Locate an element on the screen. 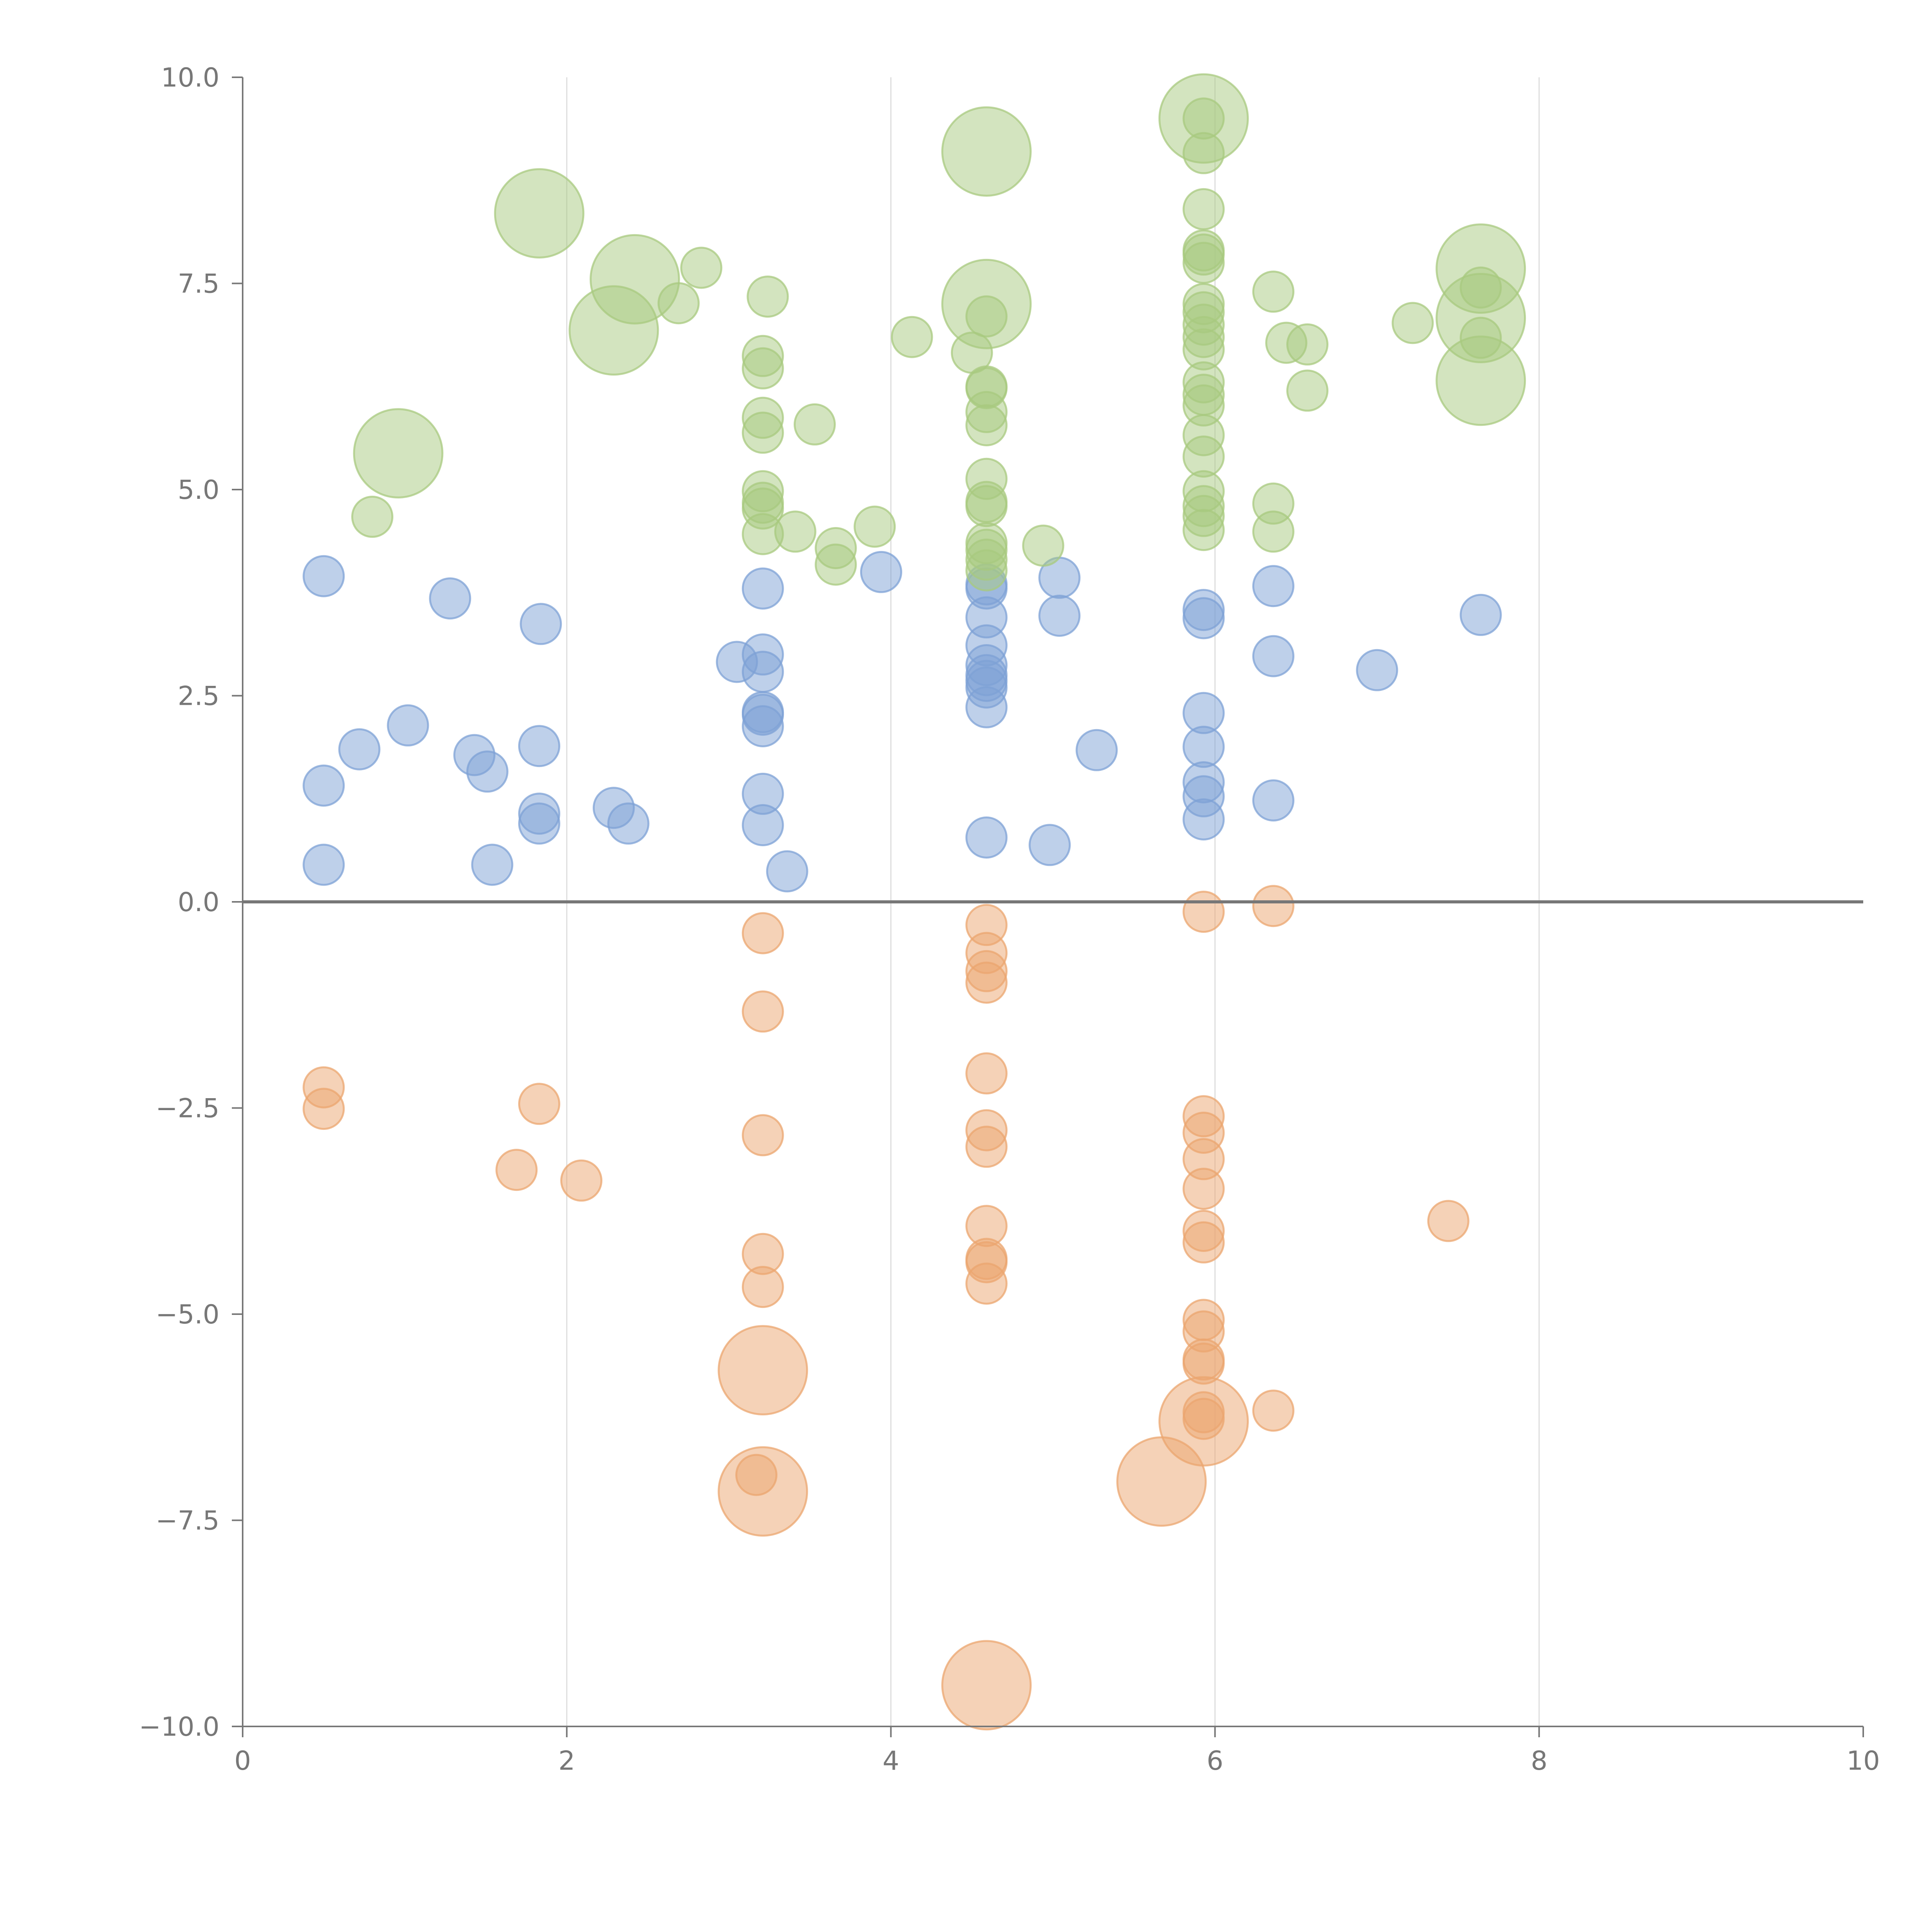 Image resolution: width=1932 pixels, height=1932 pixels. y-tick-label-2: −5.0 is located at coordinates (188, 1314).